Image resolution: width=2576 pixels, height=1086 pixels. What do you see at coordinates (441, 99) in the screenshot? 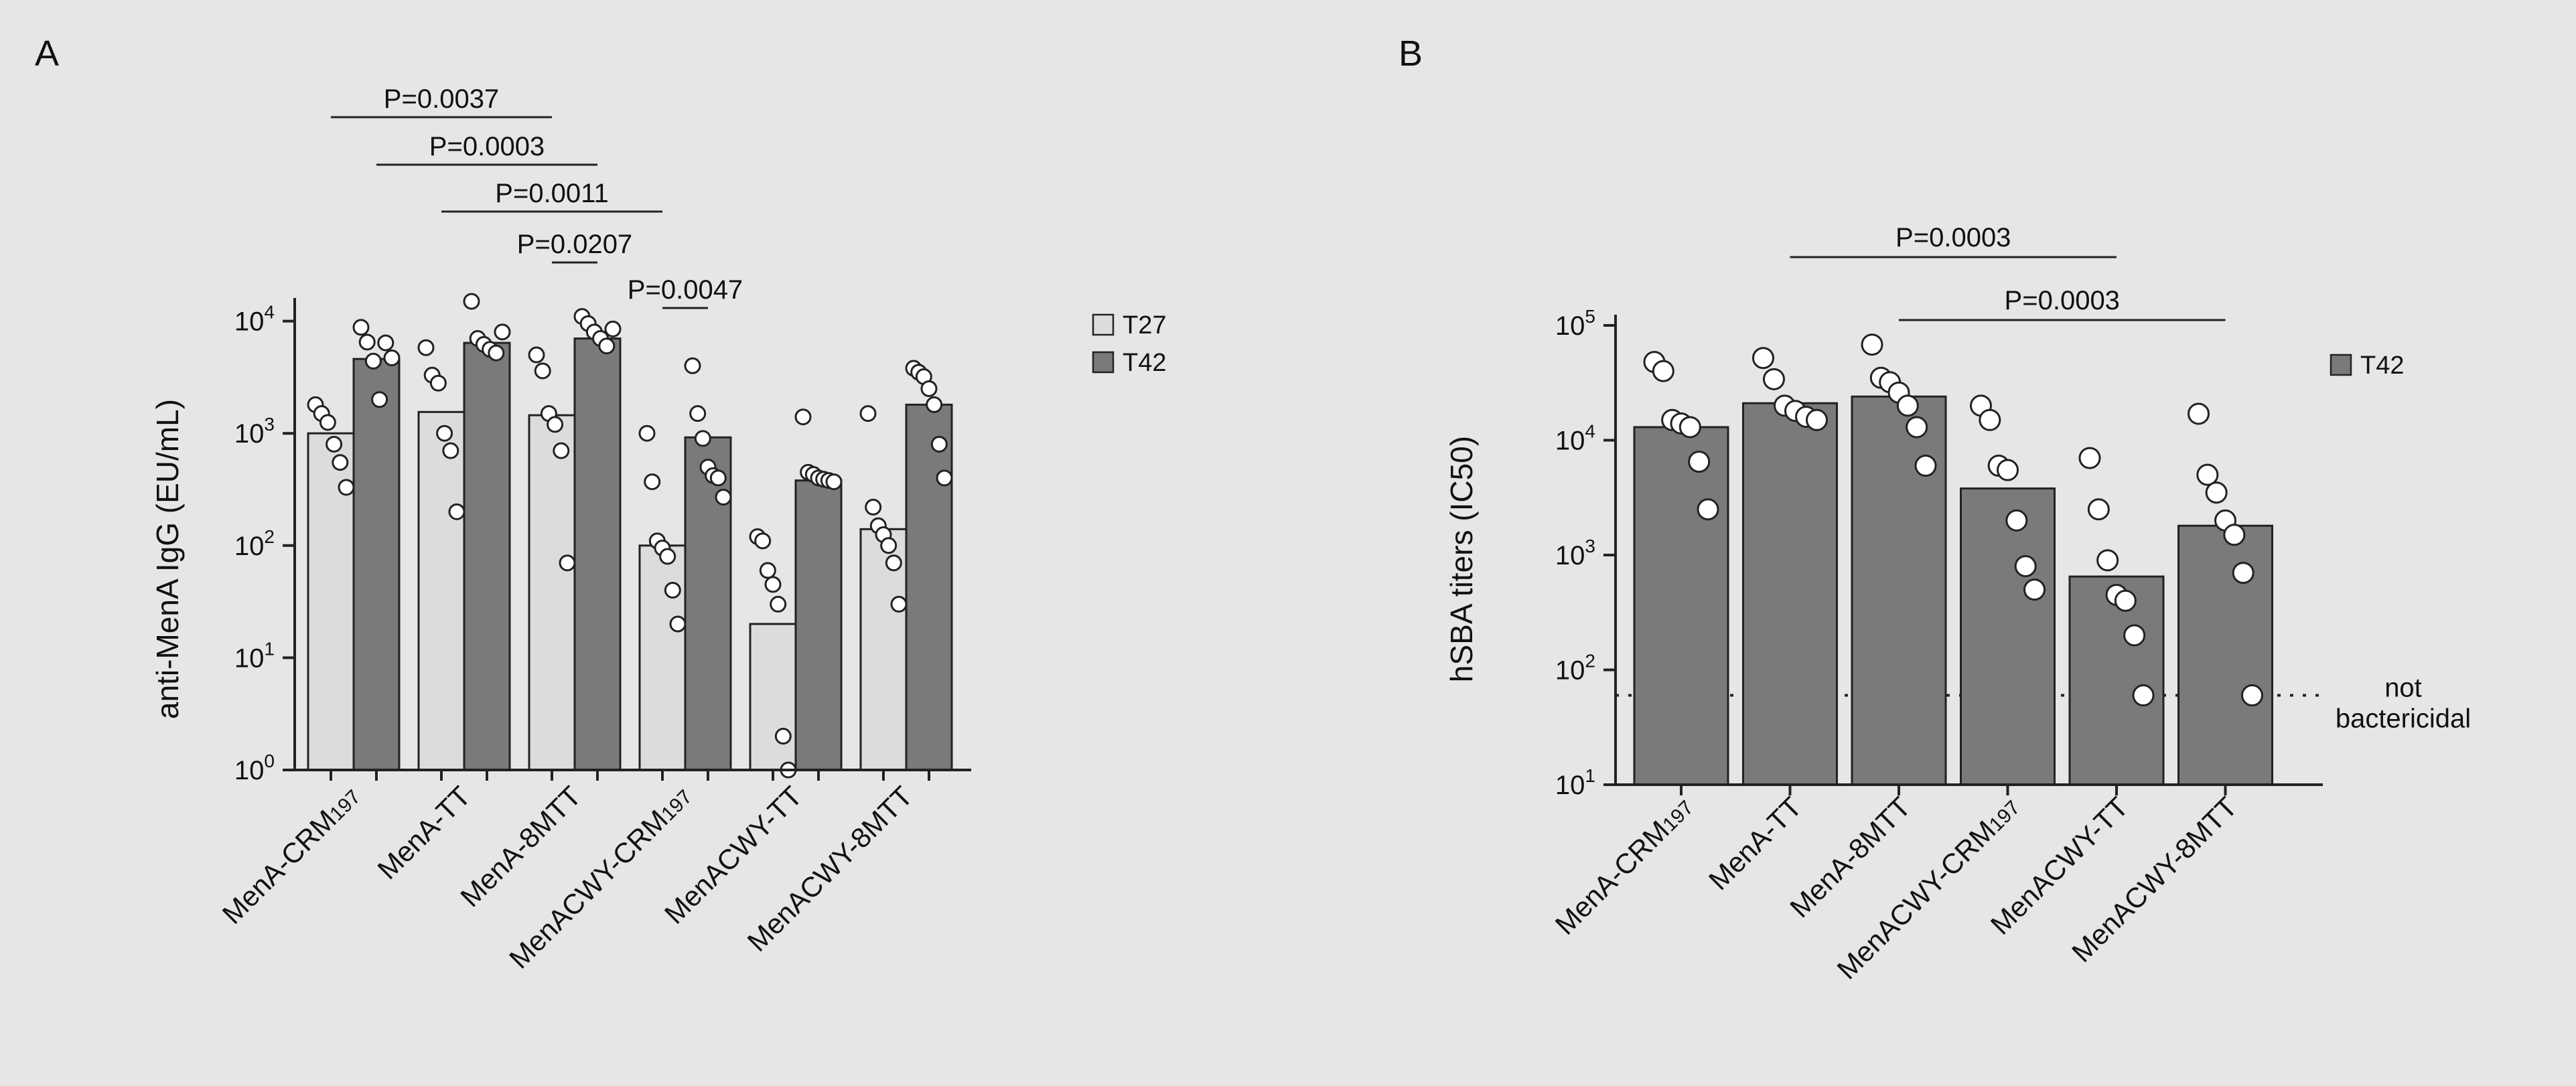
I see `comparison-p-value: P=0.0037` at bounding box center [441, 99].